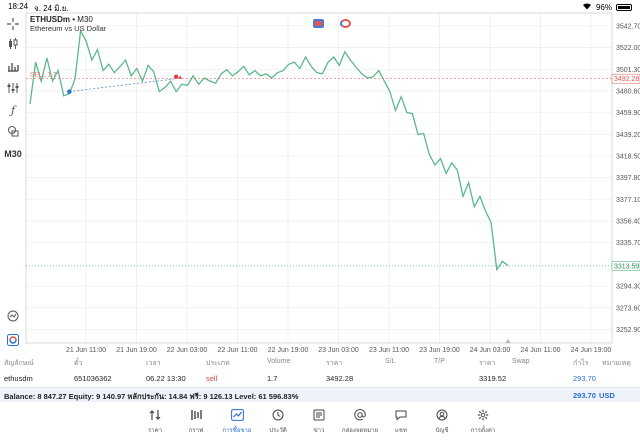 This screenshot has height=447, width=640. What do you see at coordinates (272, 378) in the screenshot?
I see `volume-cell: 1.7` at bounding box center [272, 378].